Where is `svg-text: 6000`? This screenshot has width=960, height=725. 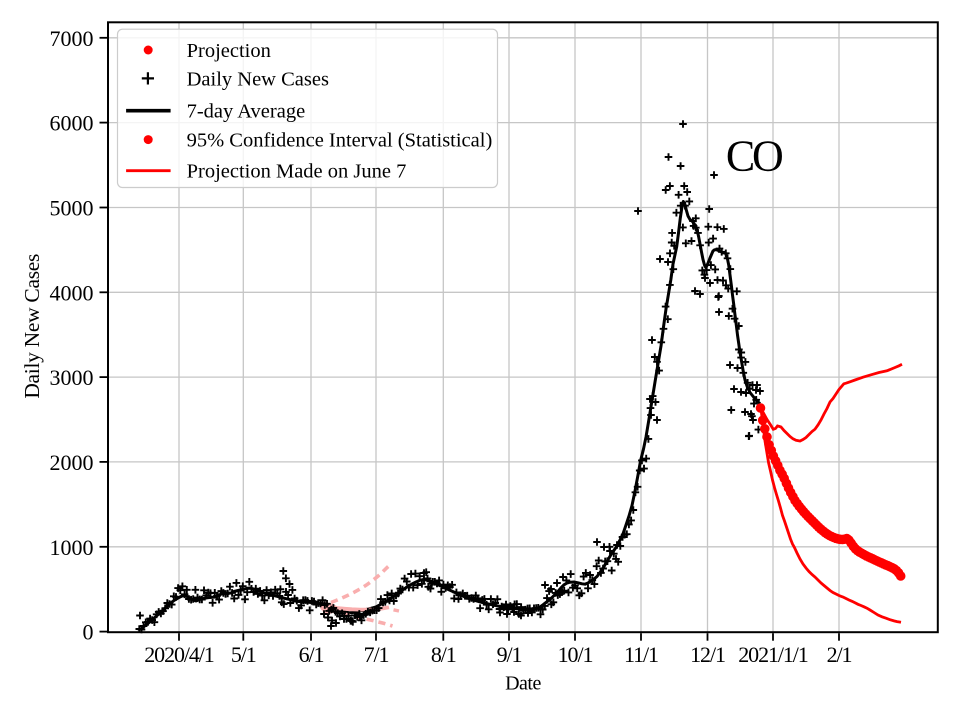
svg-text: 6000 is located at coordinates (72, 123).